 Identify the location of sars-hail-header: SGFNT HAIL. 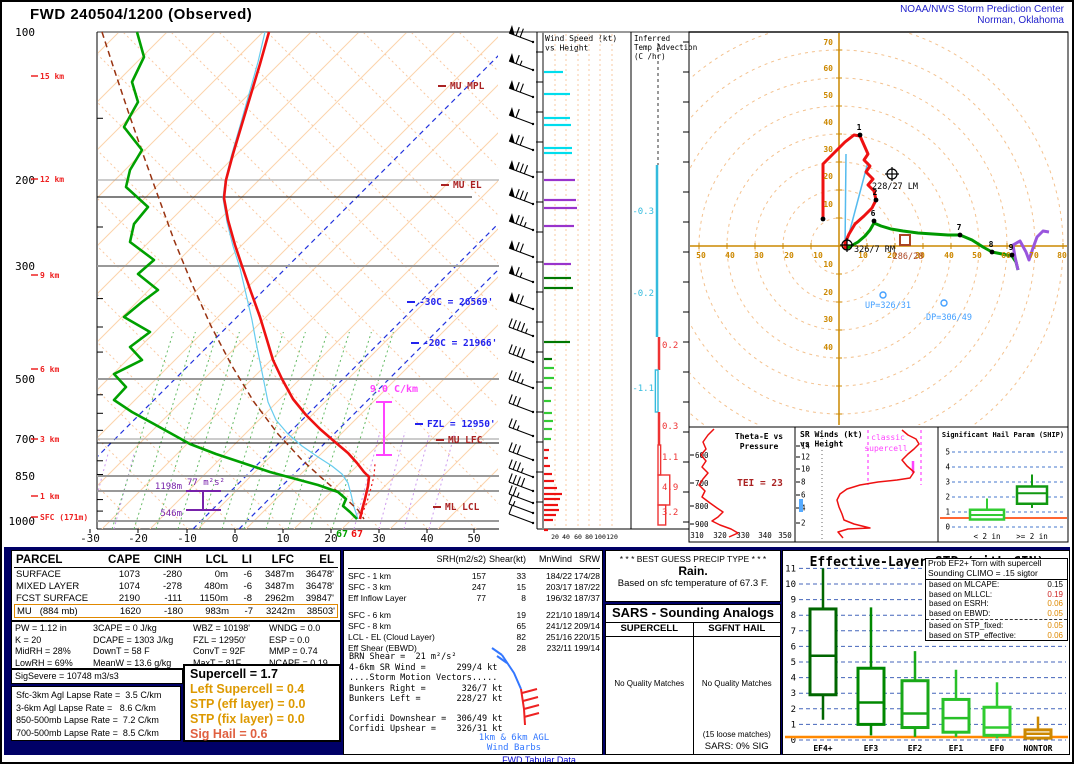
(736, 630).